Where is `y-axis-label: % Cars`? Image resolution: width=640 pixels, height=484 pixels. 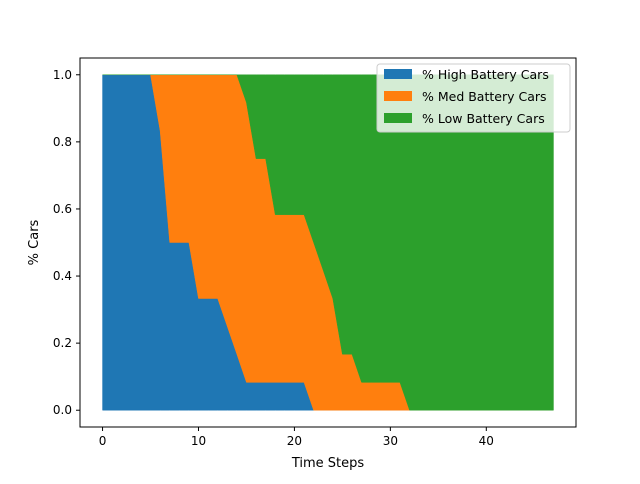 y-axis-label: % Cars is located at coordinates (34, 242).